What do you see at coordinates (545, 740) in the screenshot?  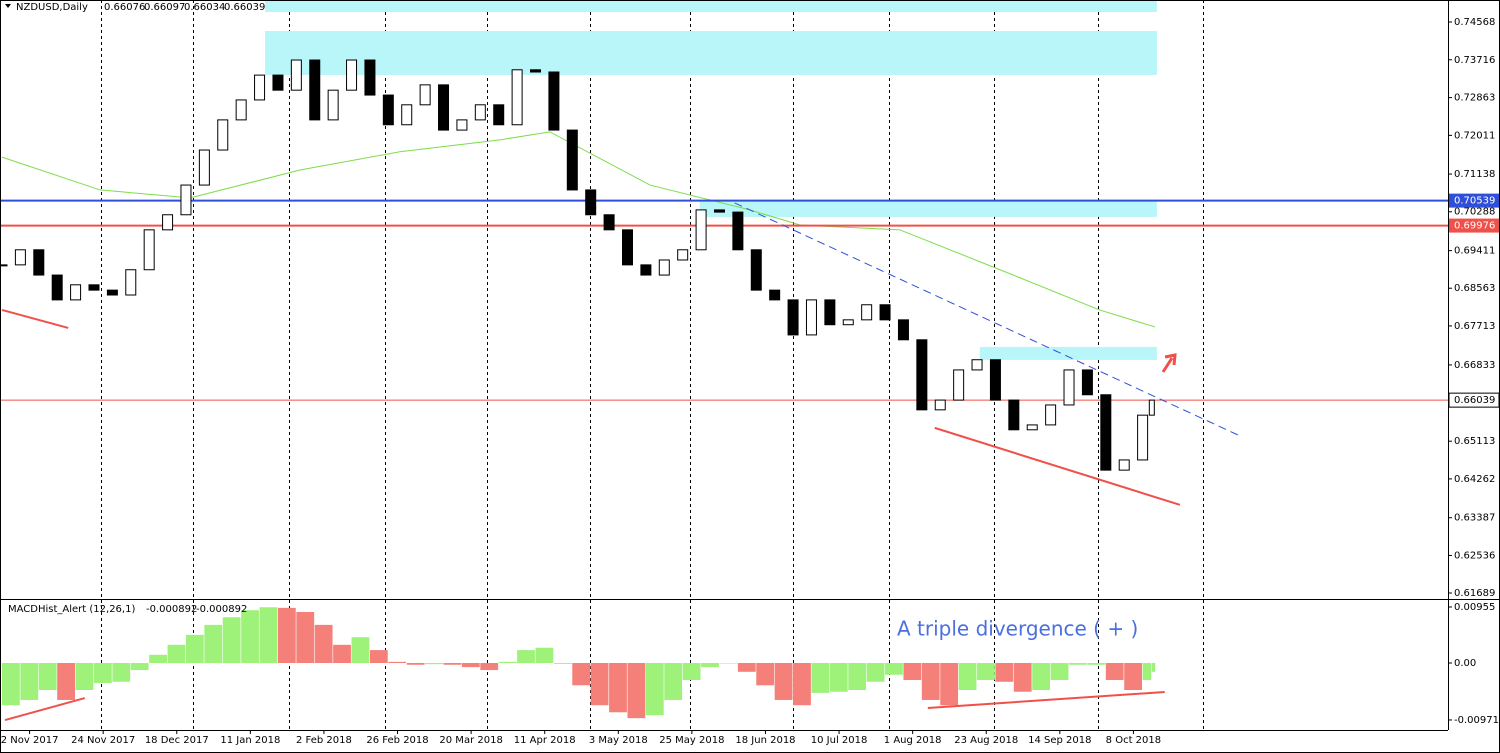 I see `x-tick-label: 11 Apr 2018` at bounding box center [545, 740].